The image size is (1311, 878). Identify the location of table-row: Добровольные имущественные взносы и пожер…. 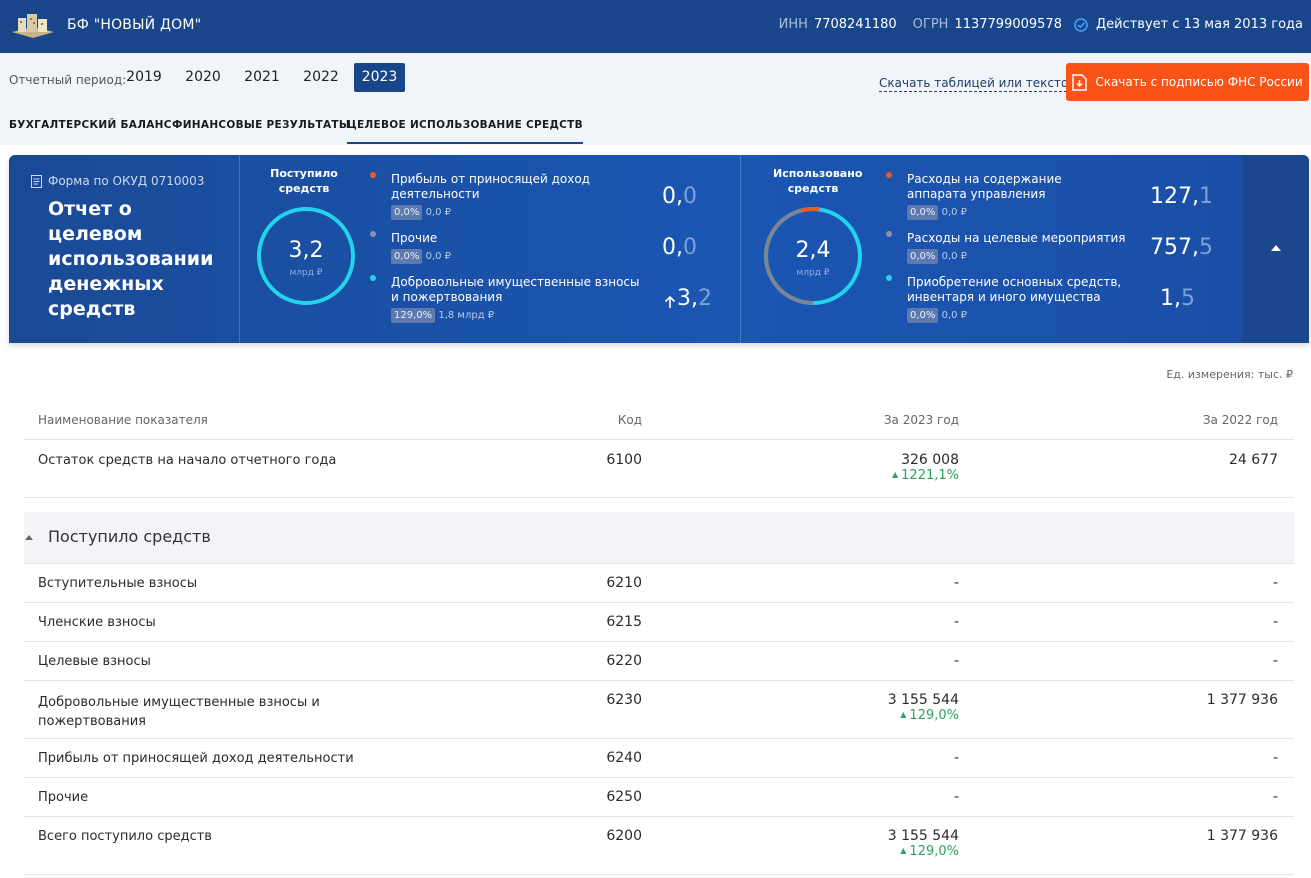
(659, 710).